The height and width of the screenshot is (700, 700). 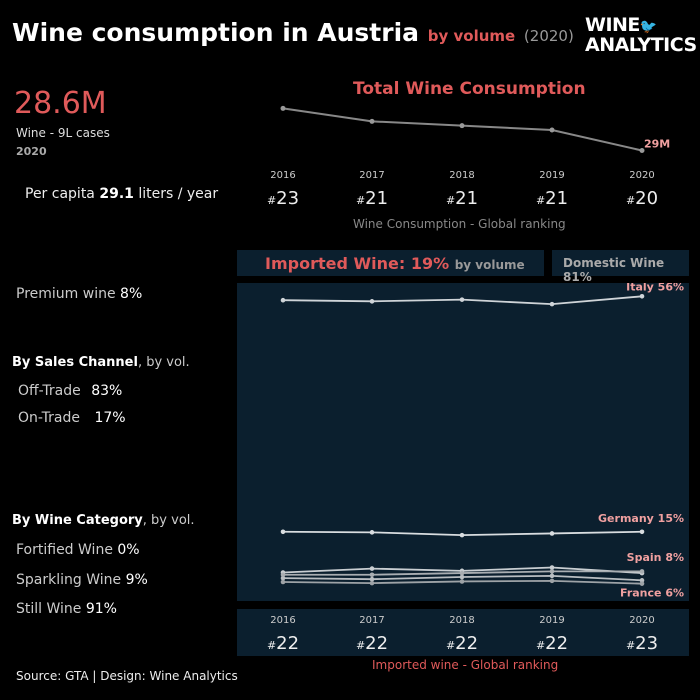 I want to click on imported-point-Italy-2016, so click(x=283, y=300).